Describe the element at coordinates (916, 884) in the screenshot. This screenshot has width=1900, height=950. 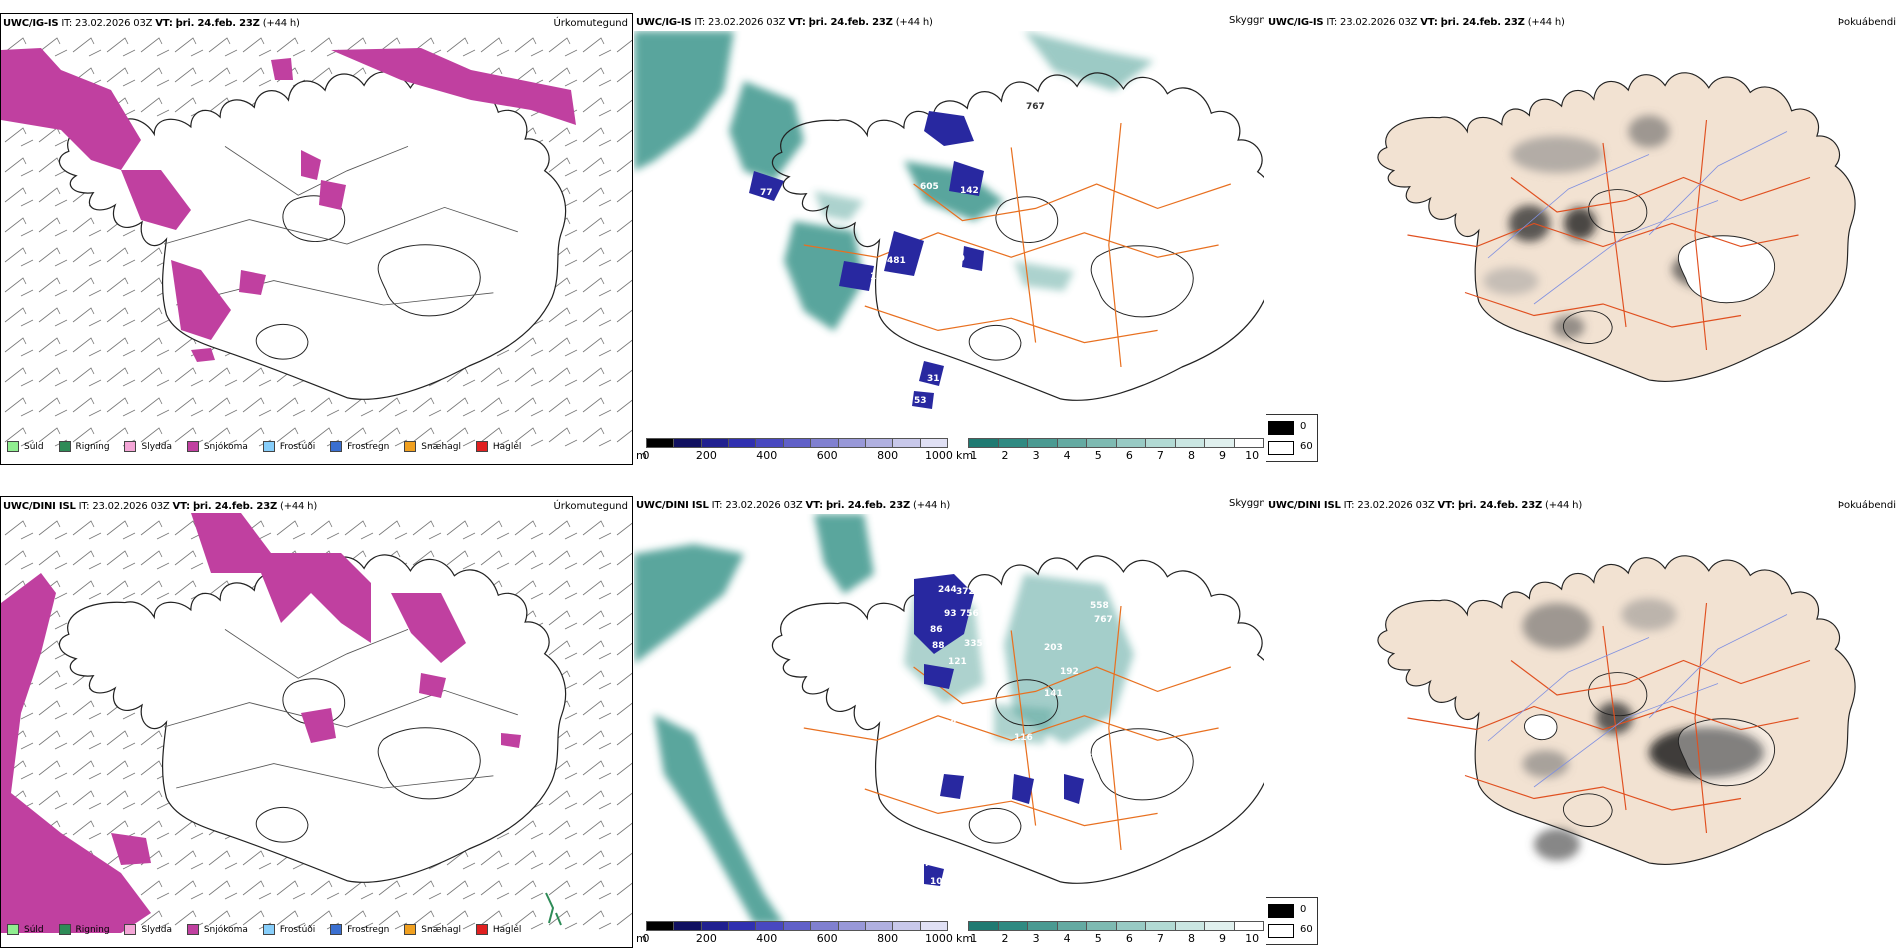
I see `visibility-label: 80` at that location.